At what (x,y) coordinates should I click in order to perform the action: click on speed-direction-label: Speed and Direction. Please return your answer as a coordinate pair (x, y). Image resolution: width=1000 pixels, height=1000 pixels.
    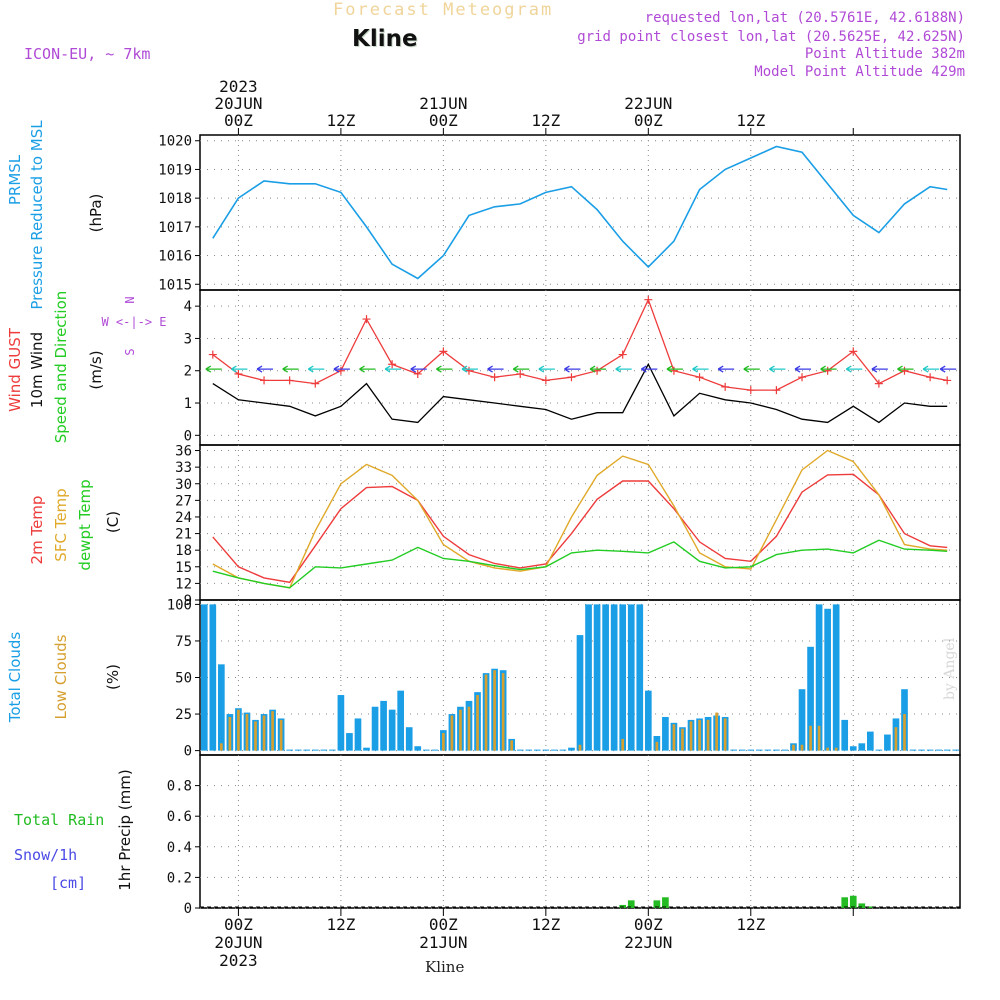
    Looking at the image, I should click on (61, 367).